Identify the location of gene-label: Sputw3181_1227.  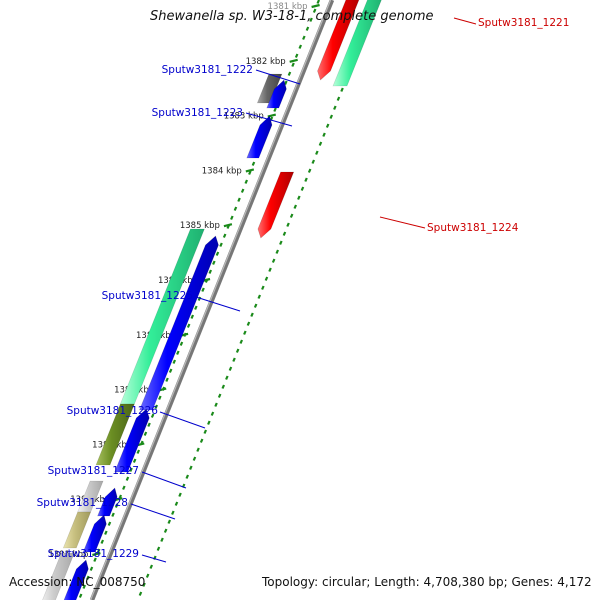
(93, 471).